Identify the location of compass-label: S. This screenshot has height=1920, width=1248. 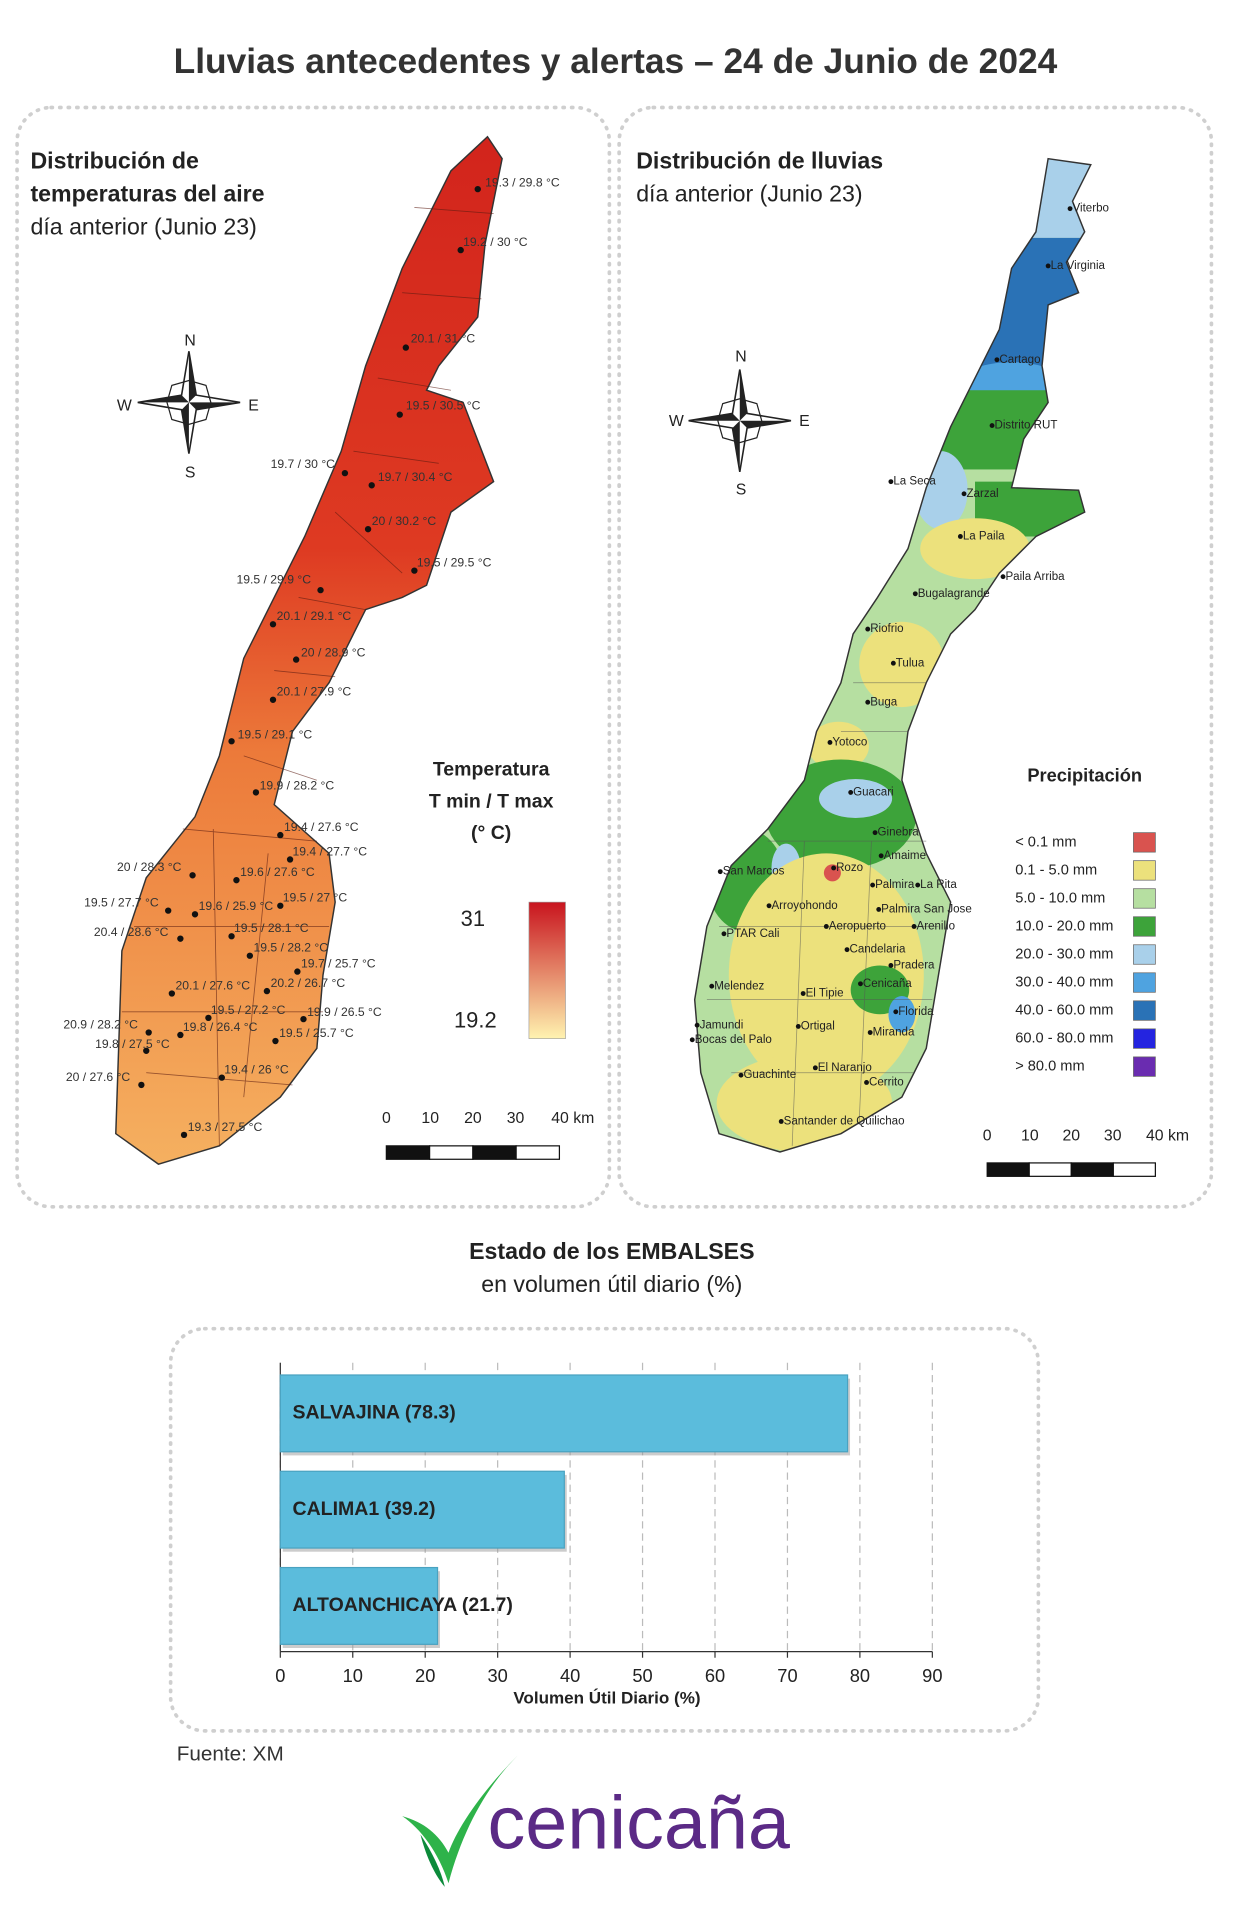
(190, 472).